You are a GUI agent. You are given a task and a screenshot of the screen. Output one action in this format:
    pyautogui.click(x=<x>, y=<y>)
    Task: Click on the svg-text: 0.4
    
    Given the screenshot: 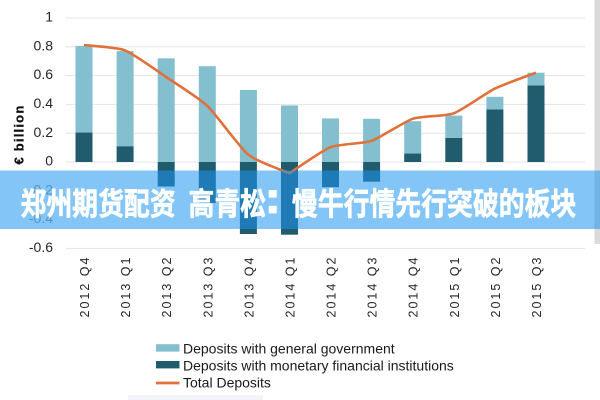 What is the action you would take?
    pyautogui.click(x=44, y=103)
    